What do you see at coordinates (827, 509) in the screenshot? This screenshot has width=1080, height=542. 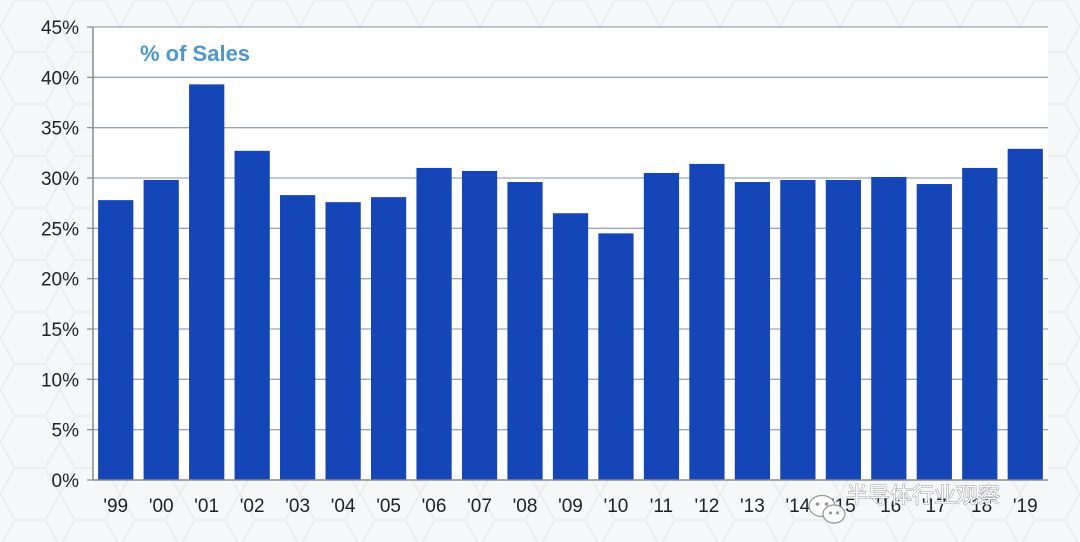 I see `wechat-icon` at bounding box center [827, 509].